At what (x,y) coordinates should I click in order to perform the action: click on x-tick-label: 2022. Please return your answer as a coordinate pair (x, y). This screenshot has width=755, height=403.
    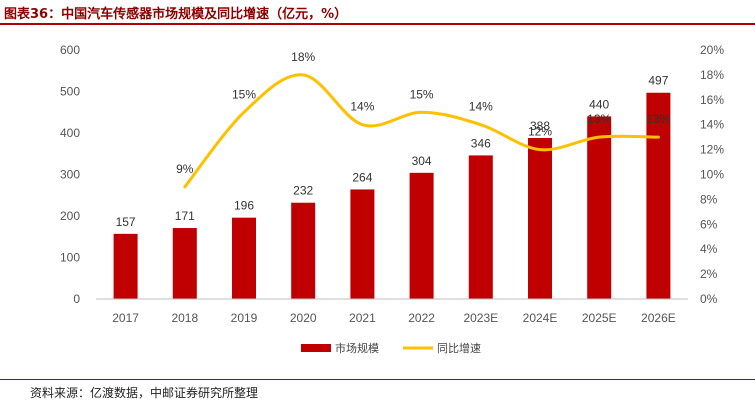
    Looking at the image, I should click on (421, 318).